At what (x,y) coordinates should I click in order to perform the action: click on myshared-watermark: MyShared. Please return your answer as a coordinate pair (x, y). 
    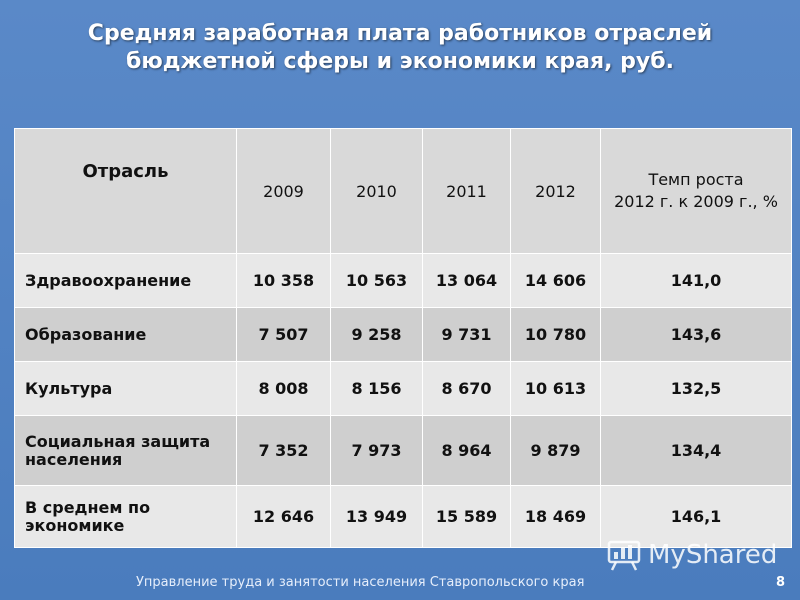
    Looking at the image, I should click on (691, 555).